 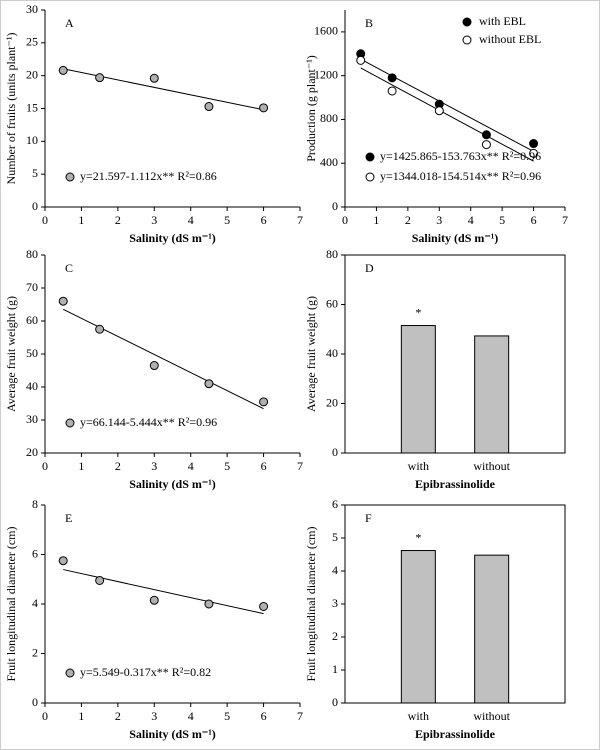 What do you see at coordinates (32, 353) in the screenshot?
I see `y-tick-label: 50` at bounding box center [32, 353].